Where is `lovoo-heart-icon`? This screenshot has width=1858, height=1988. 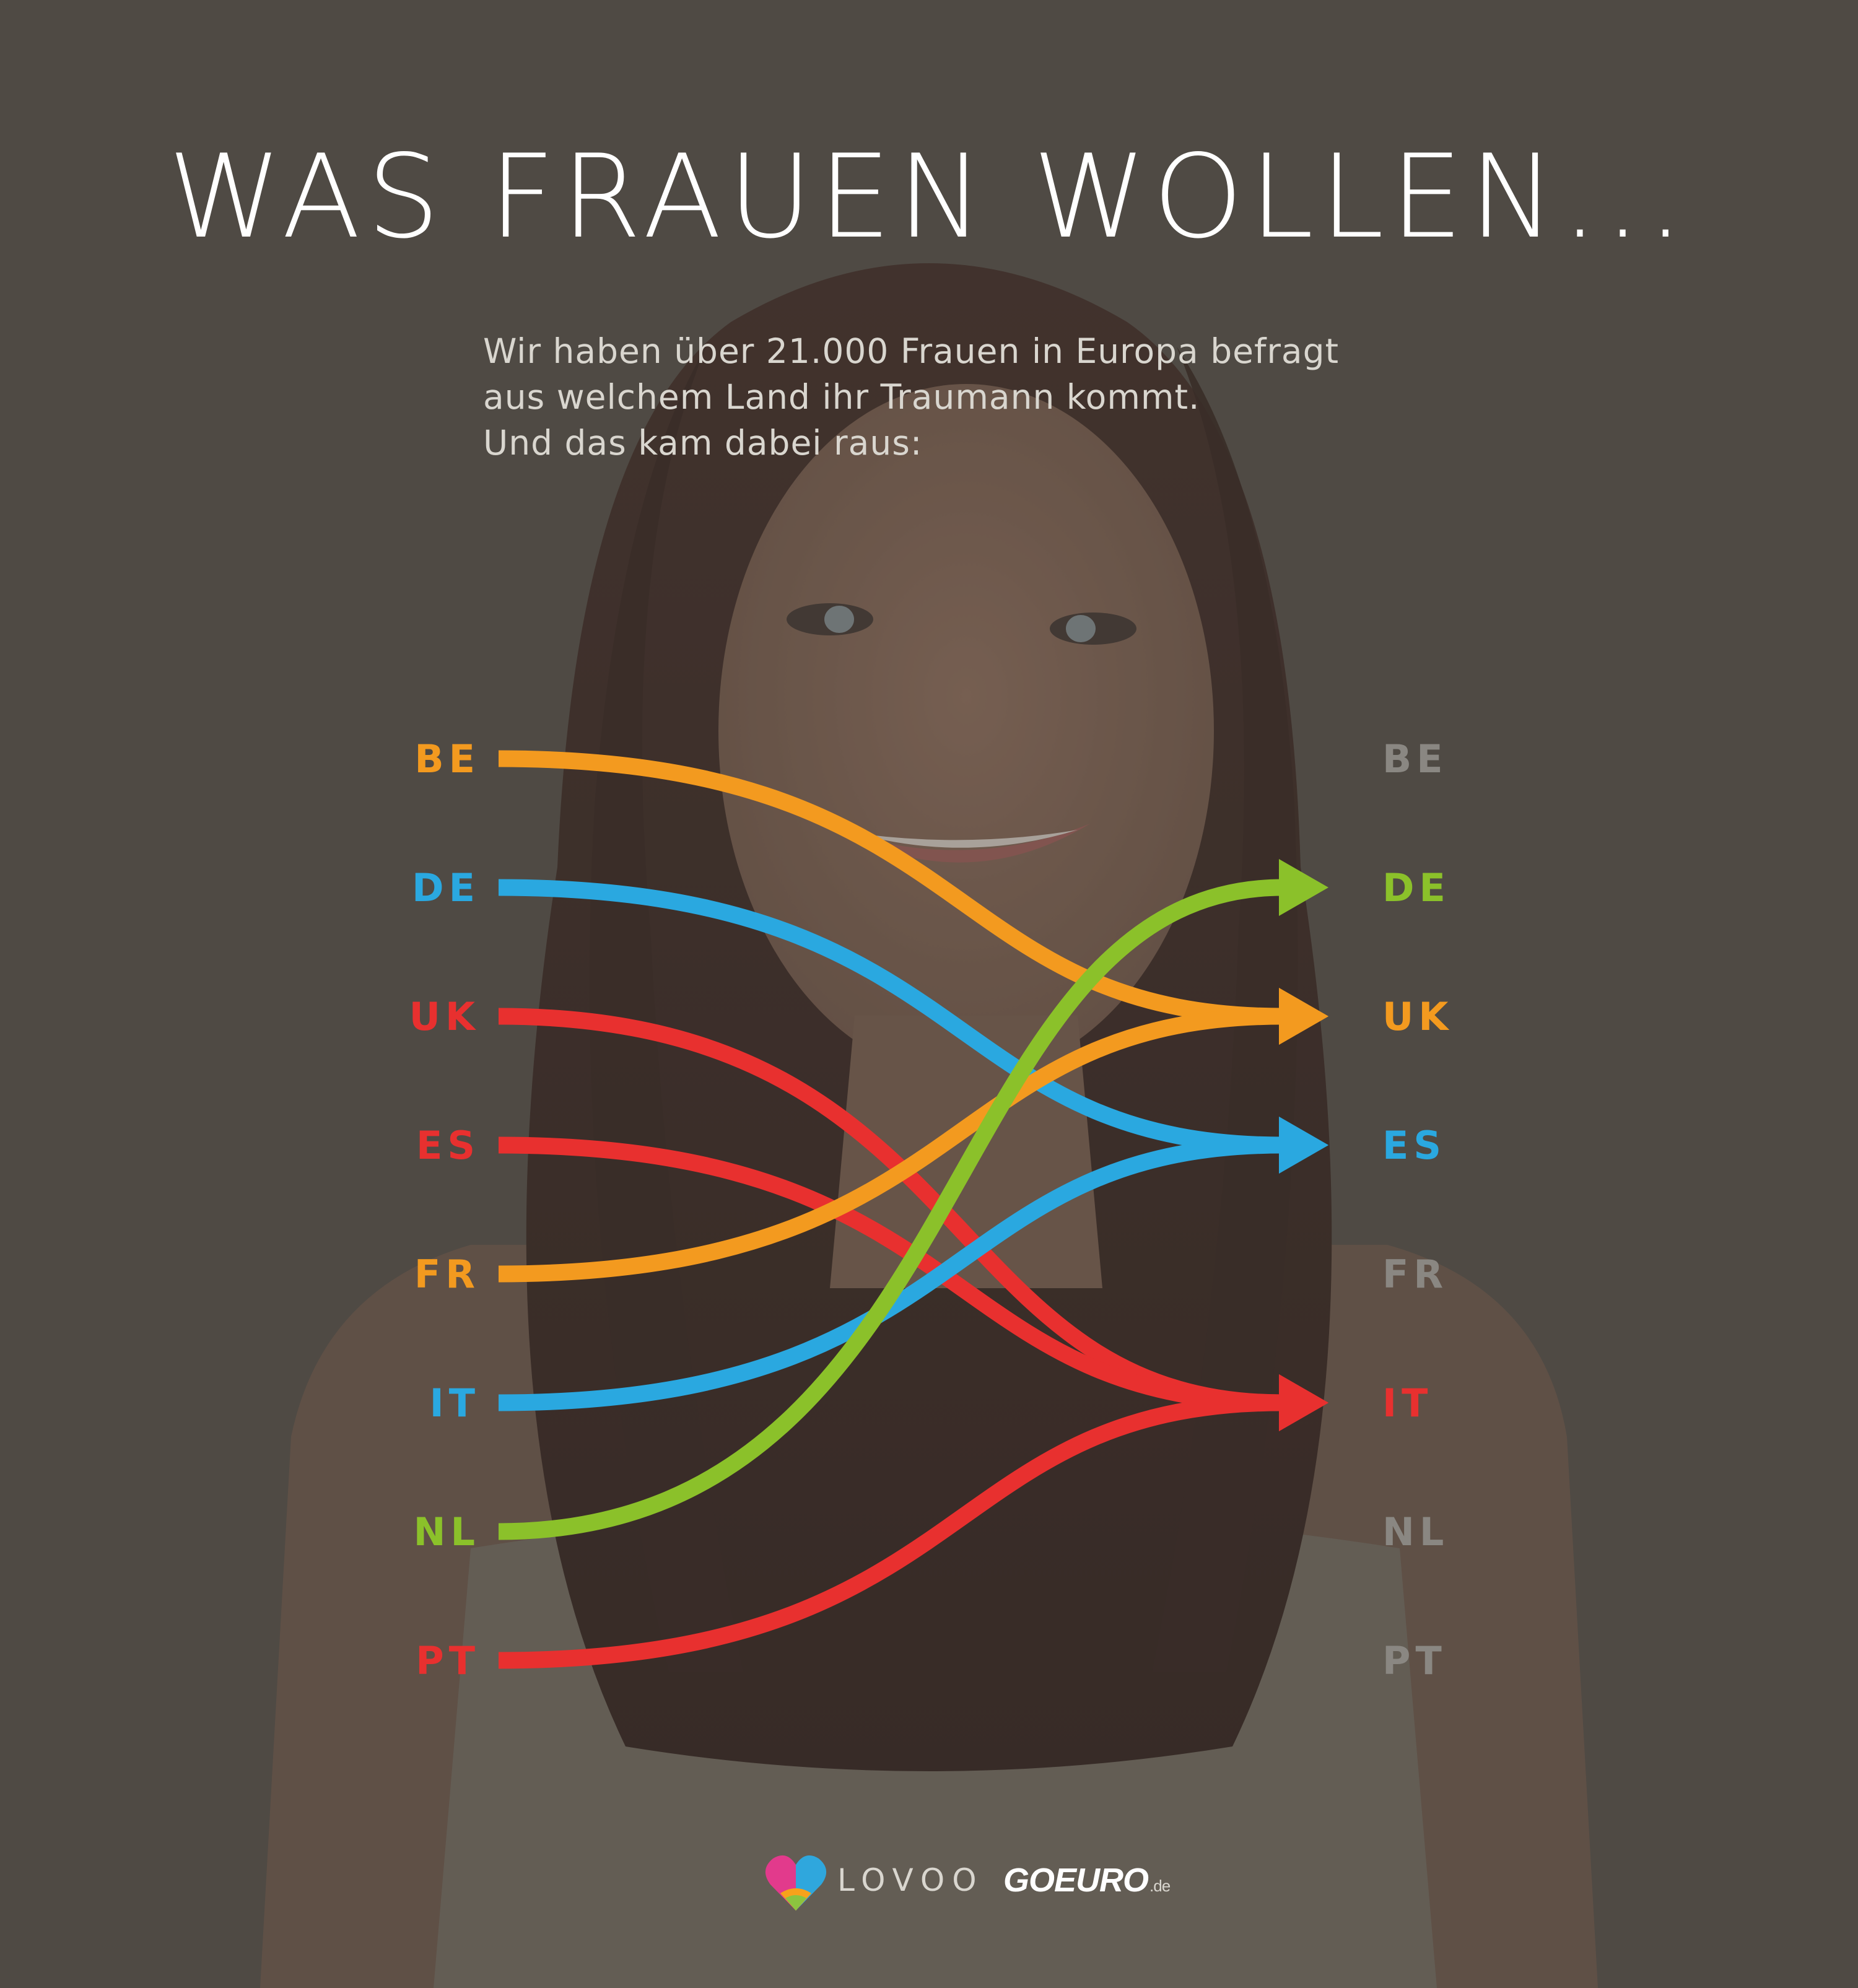 lovoo-heart-icon is located at coordinates (796, 1883).